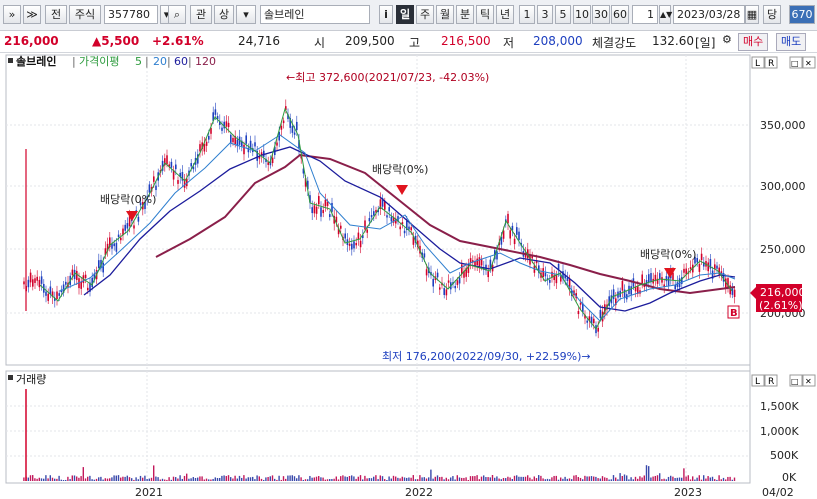  I want to click on x-label-2022: 2022, so click(419, 492).